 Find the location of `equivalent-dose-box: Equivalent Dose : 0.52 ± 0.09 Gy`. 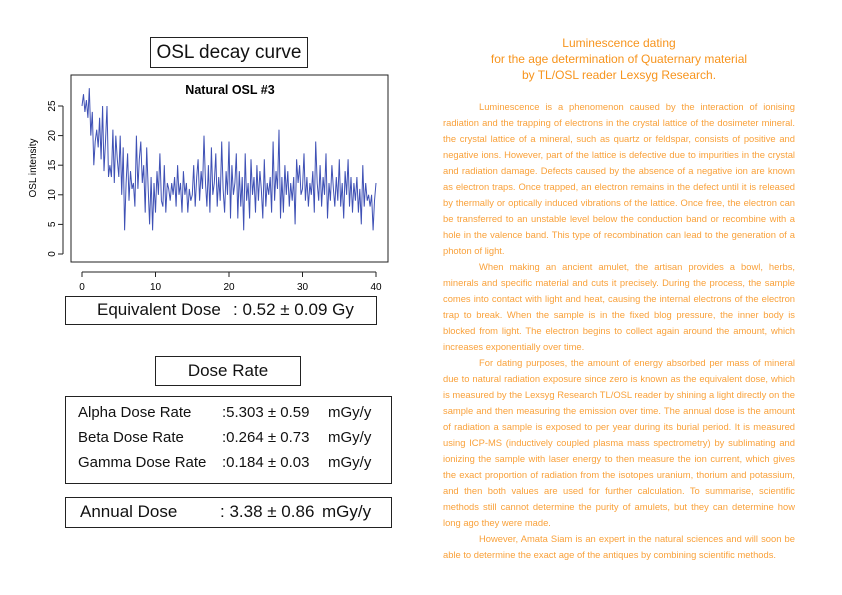

equivalent-dose-box: Equivalent Dose : 0.52 ± 0.09 Gy is located at coordinates (221, 310).